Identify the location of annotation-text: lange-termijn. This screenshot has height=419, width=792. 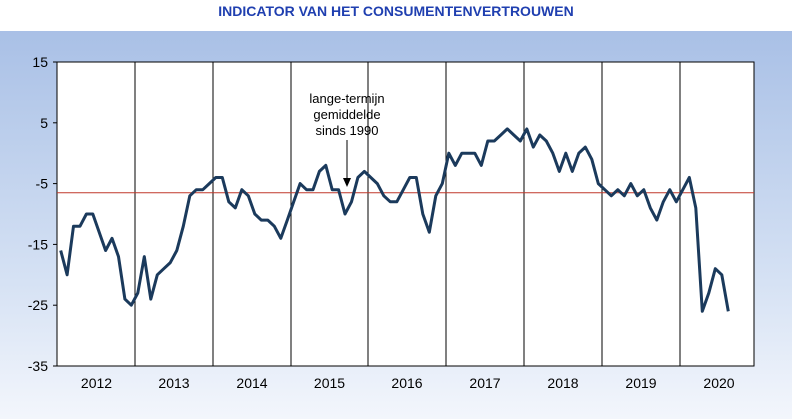
(346, 98).